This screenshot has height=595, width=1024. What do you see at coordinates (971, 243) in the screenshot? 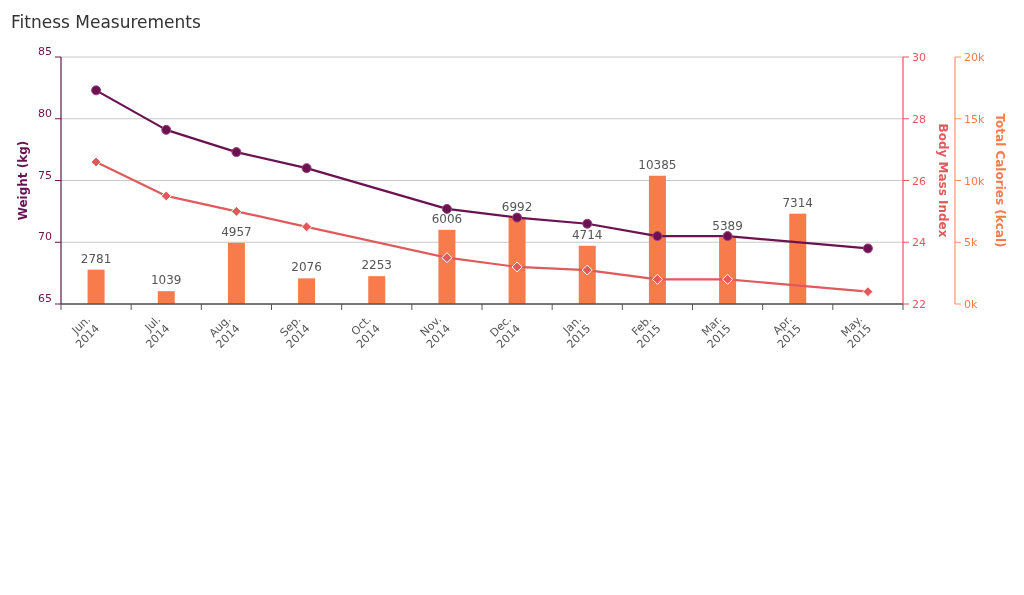
I see `y3-tick-label: 5k` at bounding box center [971, 243].